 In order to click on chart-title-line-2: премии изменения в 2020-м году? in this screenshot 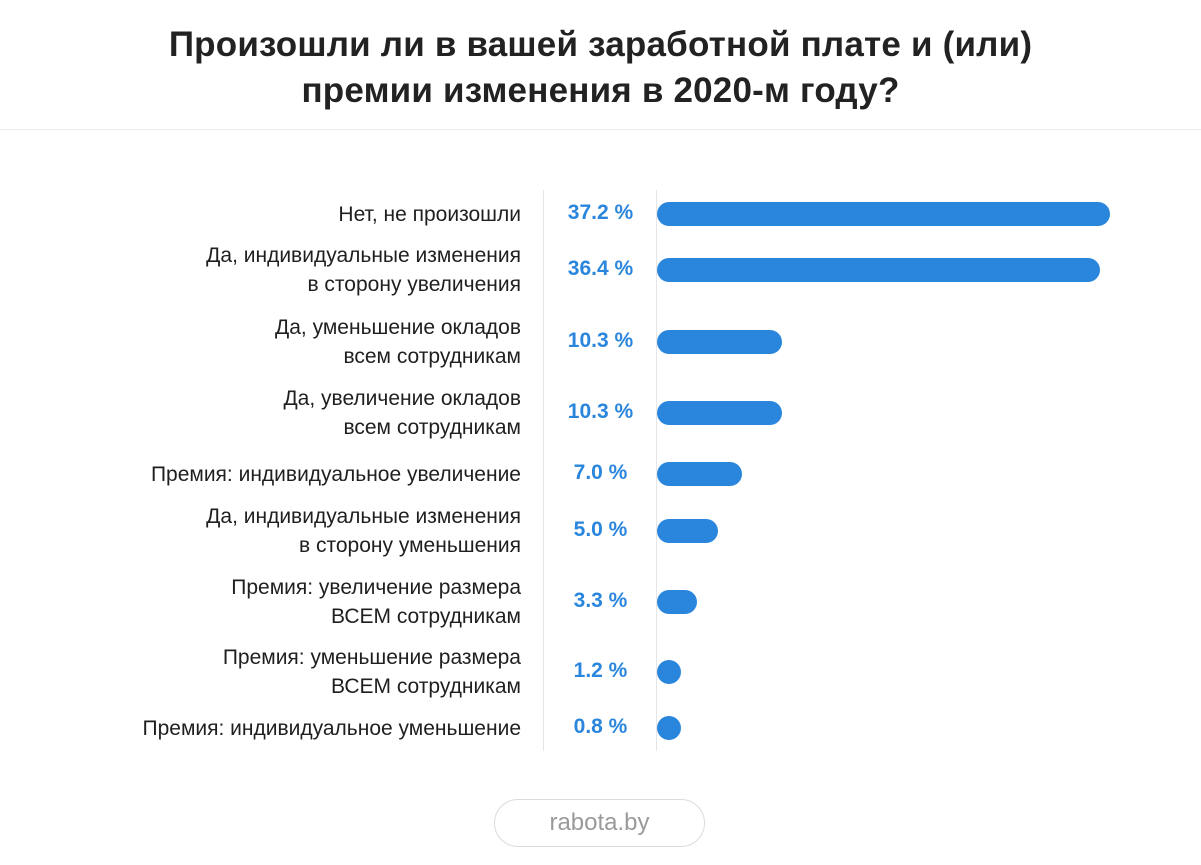, I will do `click(600, 90)`.